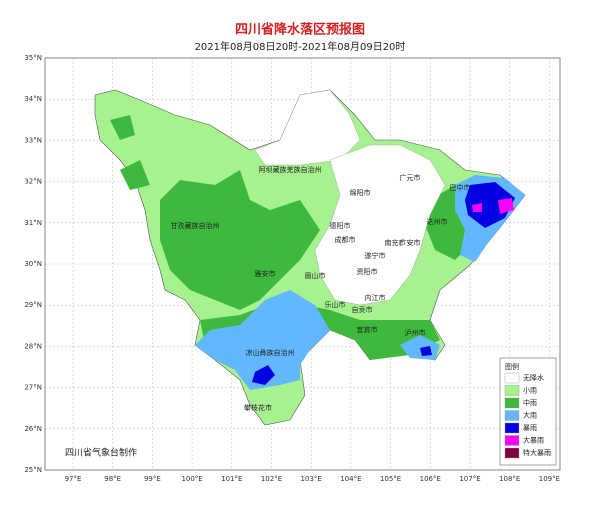 Image resolution: width=600 pixels, height=505 pixels. Describe the element at coordinates (33, 182) in the screenshot. I see `lat-label: 32°N` at that location.